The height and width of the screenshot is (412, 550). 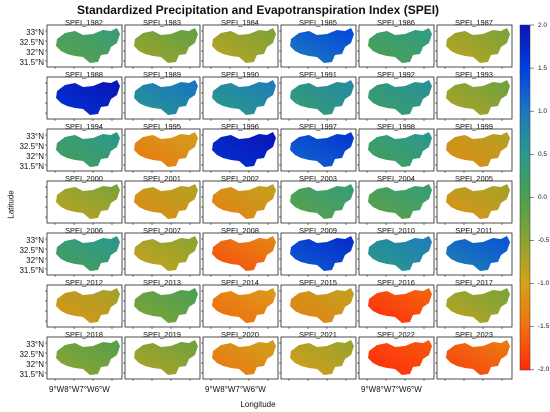 What do you see at coordinates (525, 197) in the screenshot?
I see `colorbar` at bounding box center [525, 197].